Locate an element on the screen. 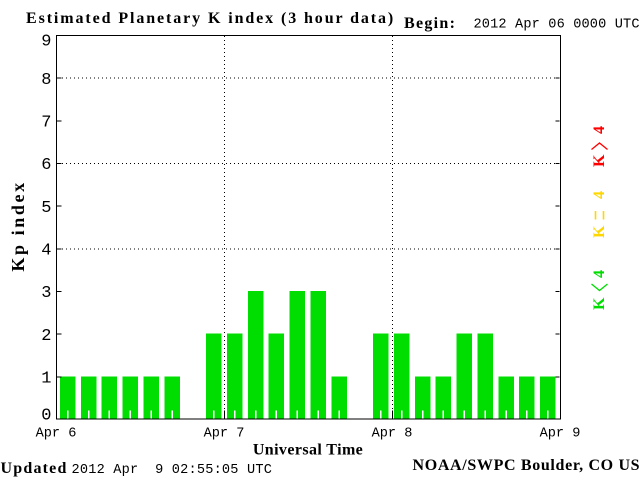 The width and height of the screenshot is (640, 480). svg-text: Kp index is located at coordinates (18, 225).